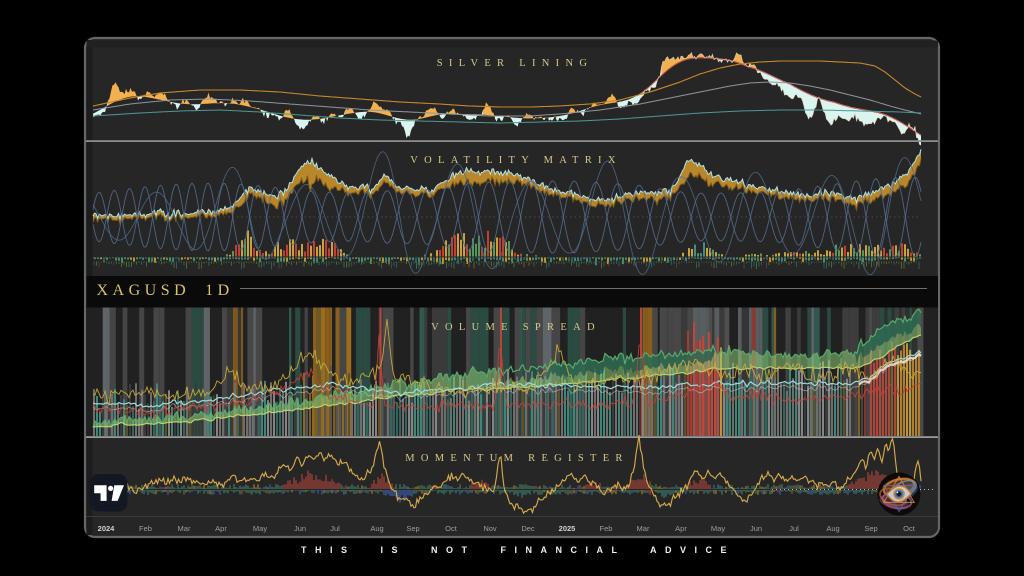 The height and width of the screenshot is (576, 1024). Describe the element at coordinates (567, 528) in the screenshot. I see `svg-text: 2025` at that location.